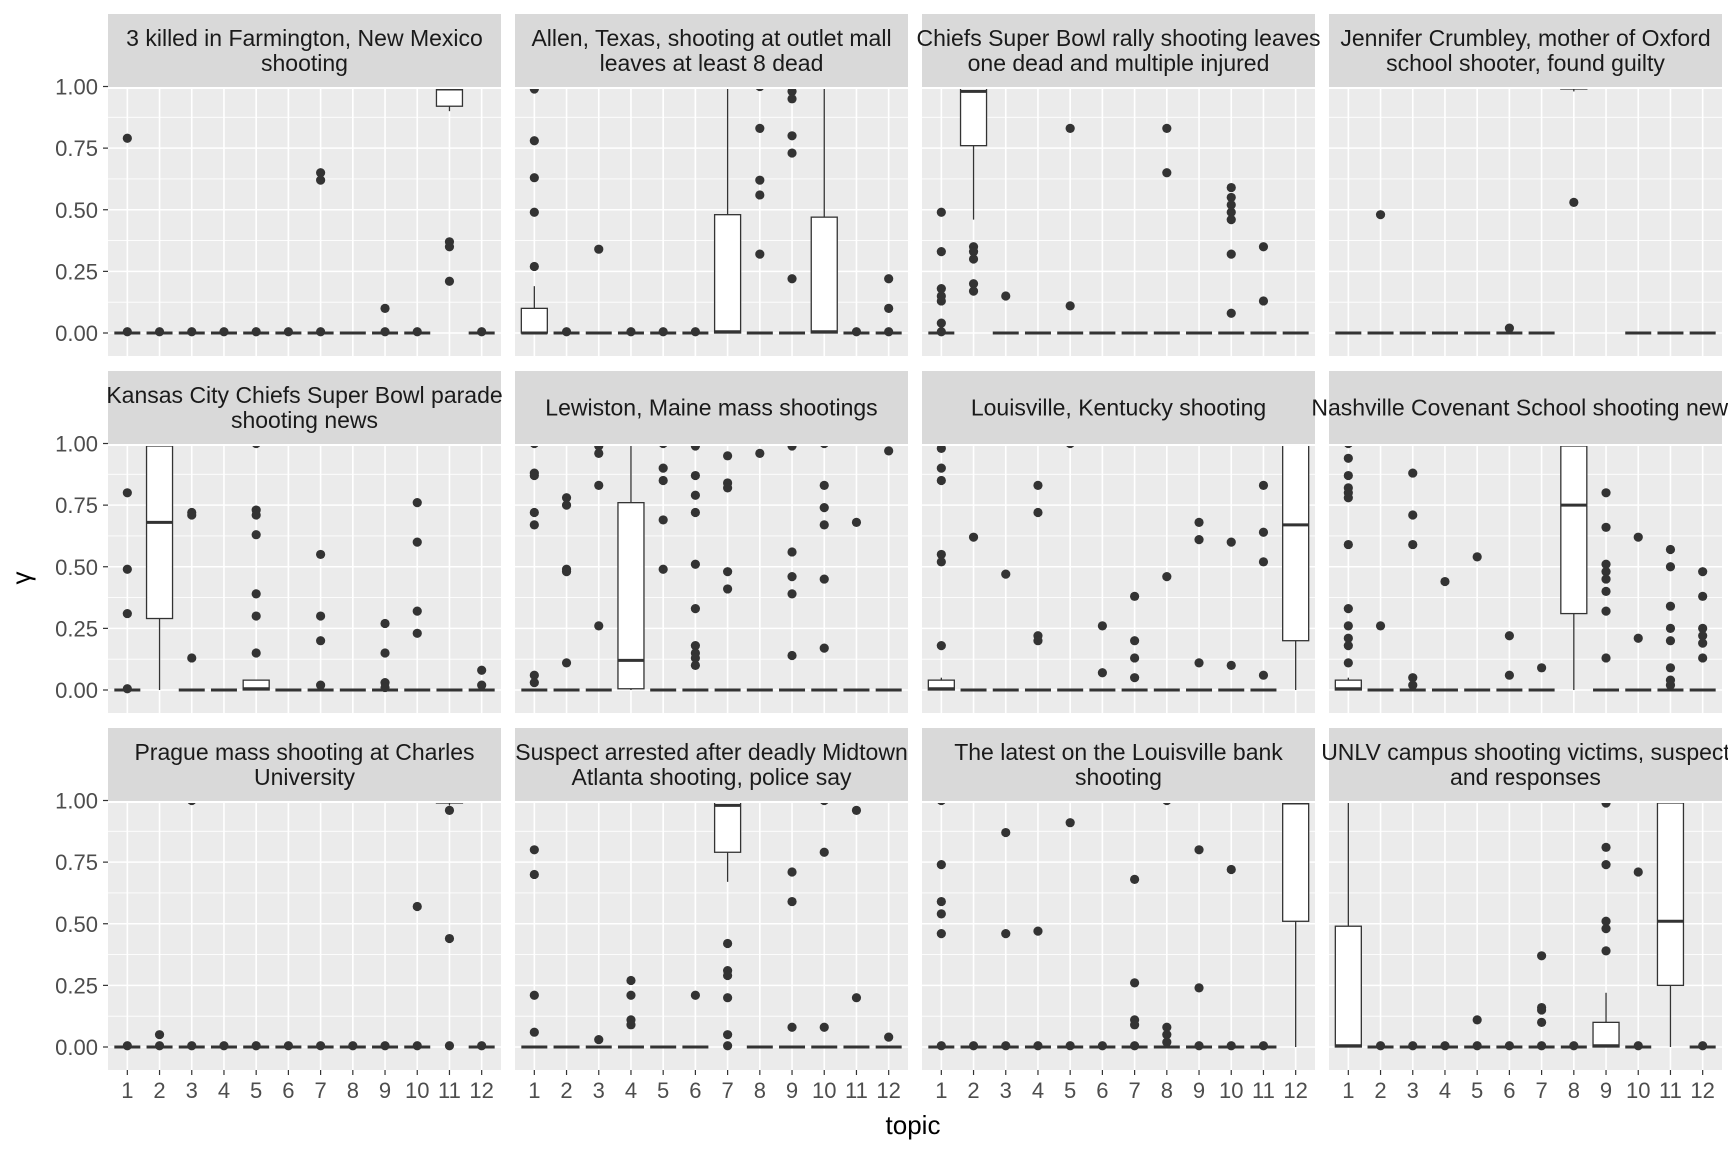 The image size is (1728, 1152). I want to click on box-iqr, so click(1606, 1034).